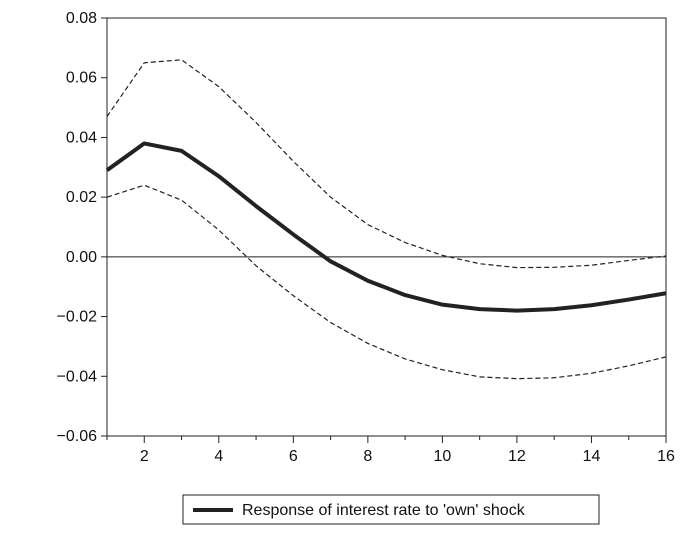 The height and width of the screenshot is (539, 692). What do you see at coordinates (81, 257) in the screenshot?
I see `y-tick-label: 0.00` at bounding box center [81, 257].